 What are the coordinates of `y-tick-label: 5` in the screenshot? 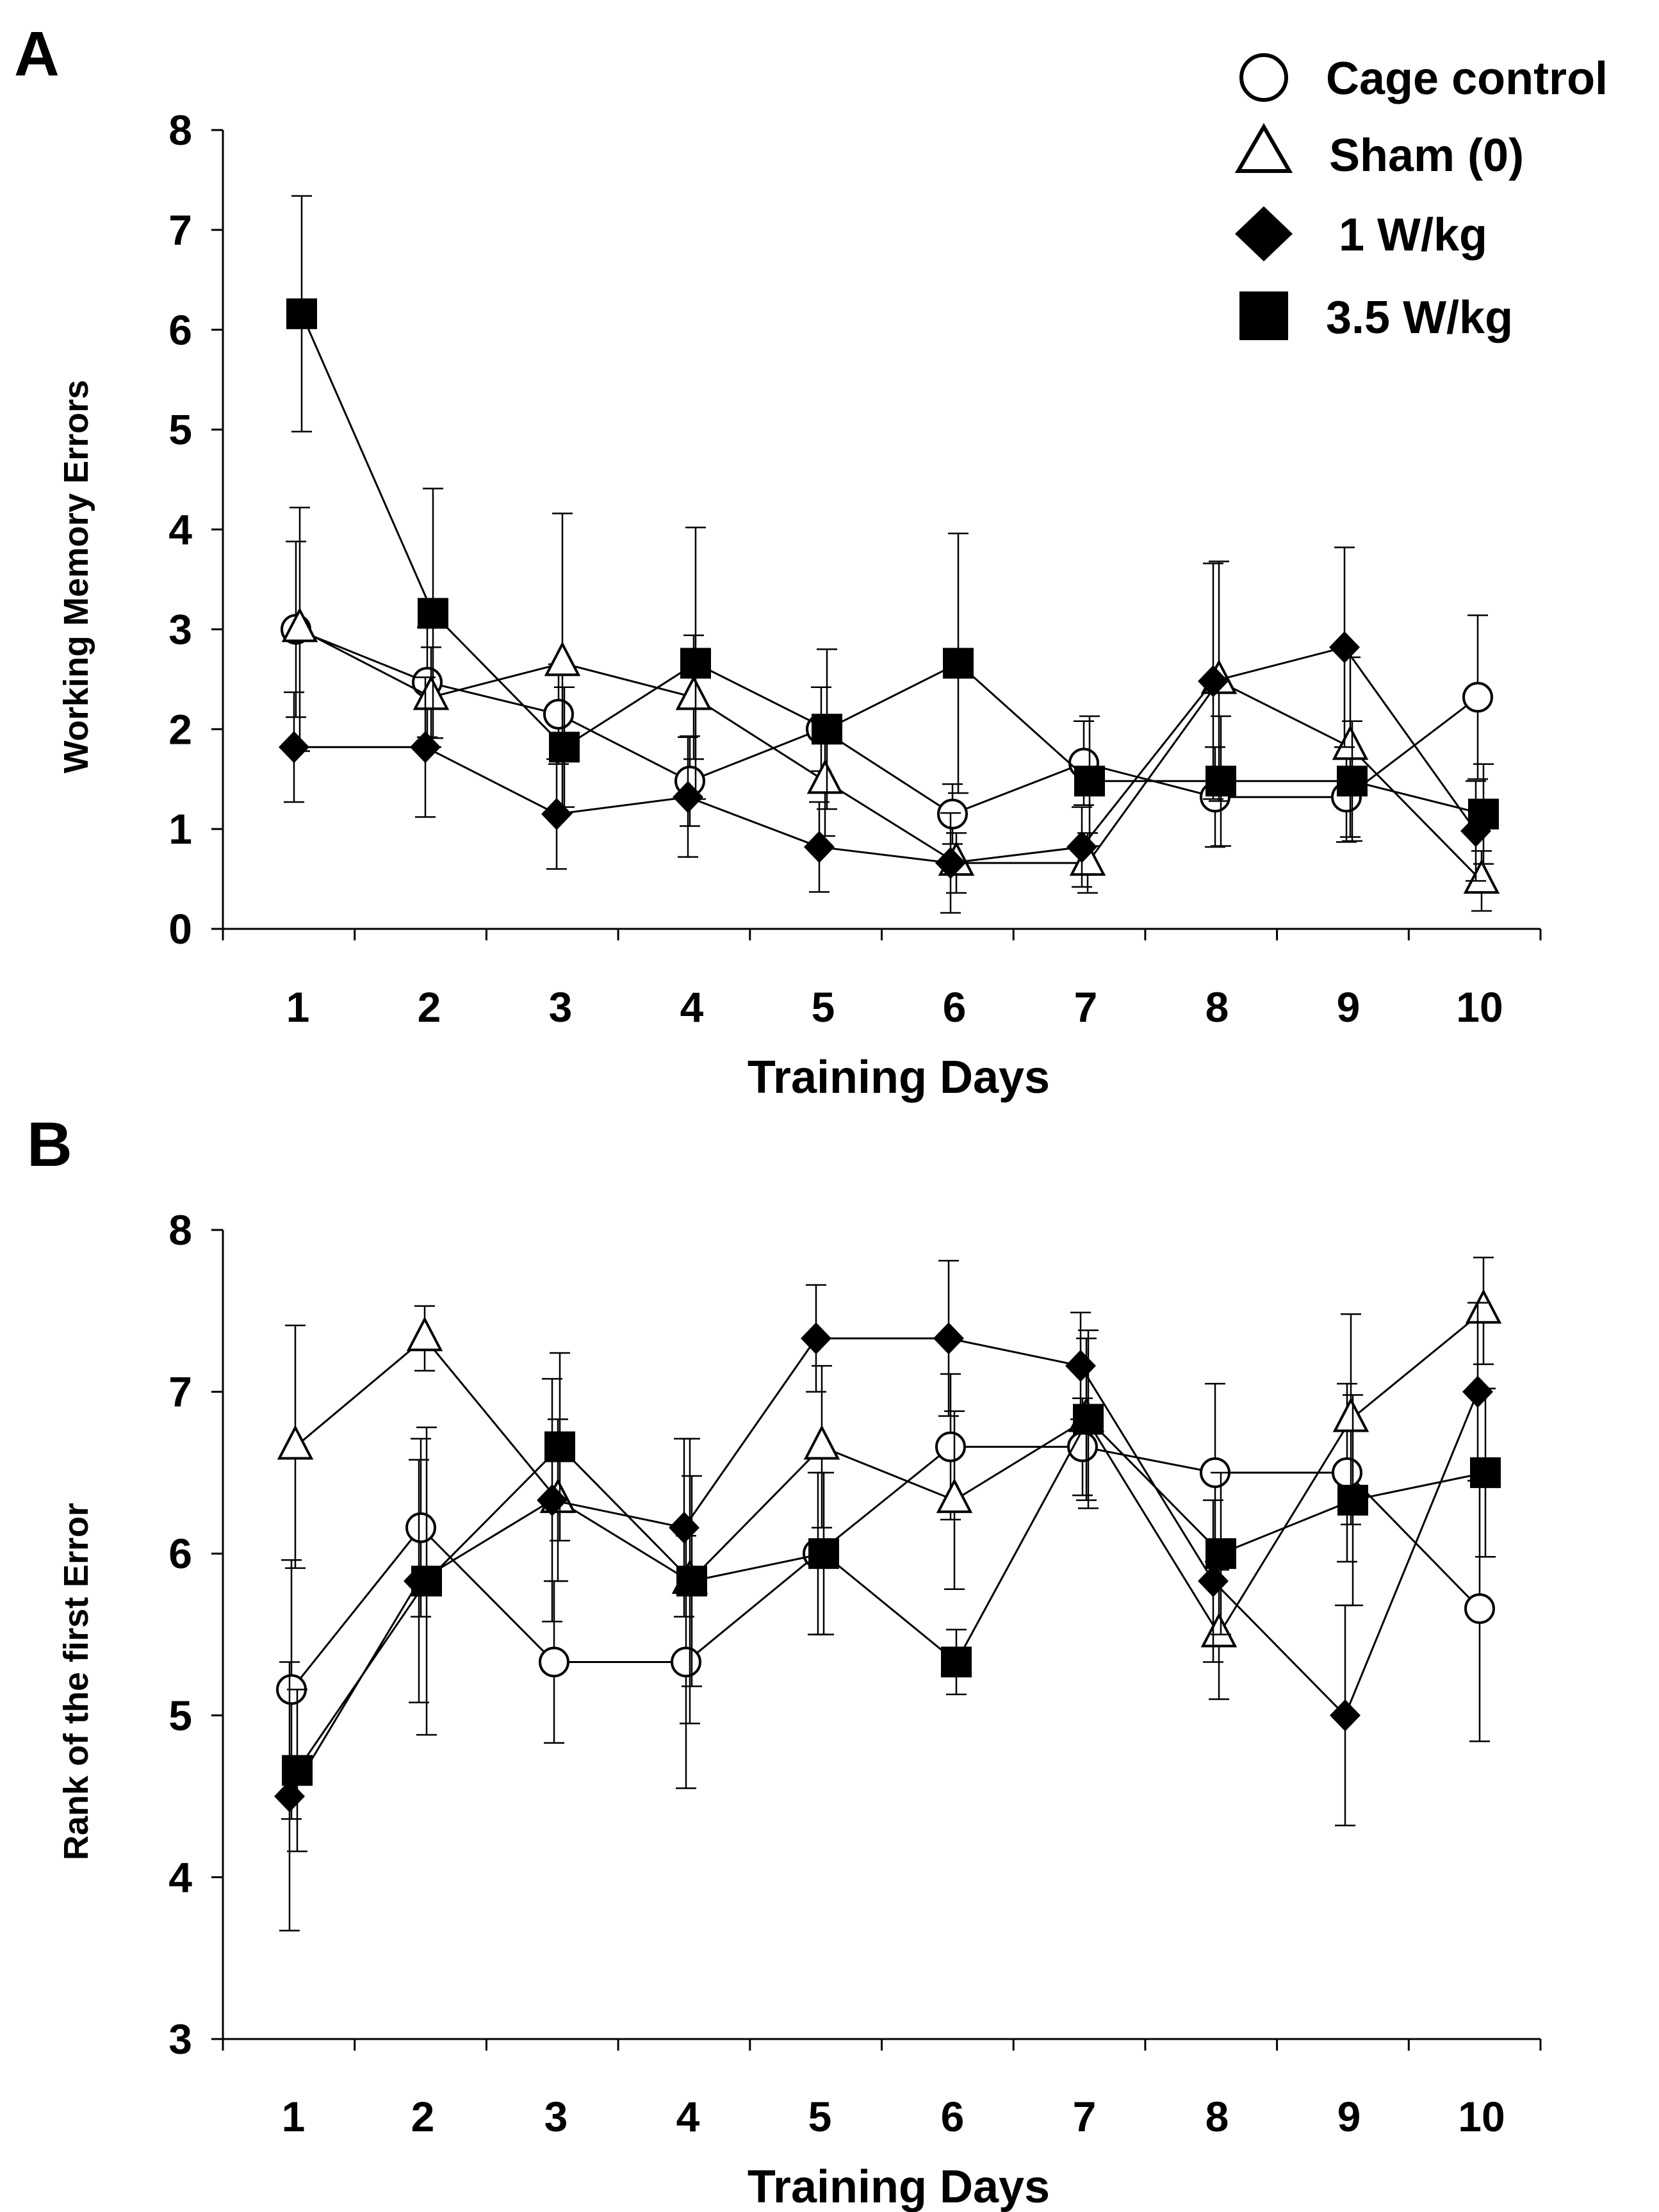 It's located at (180, 430).